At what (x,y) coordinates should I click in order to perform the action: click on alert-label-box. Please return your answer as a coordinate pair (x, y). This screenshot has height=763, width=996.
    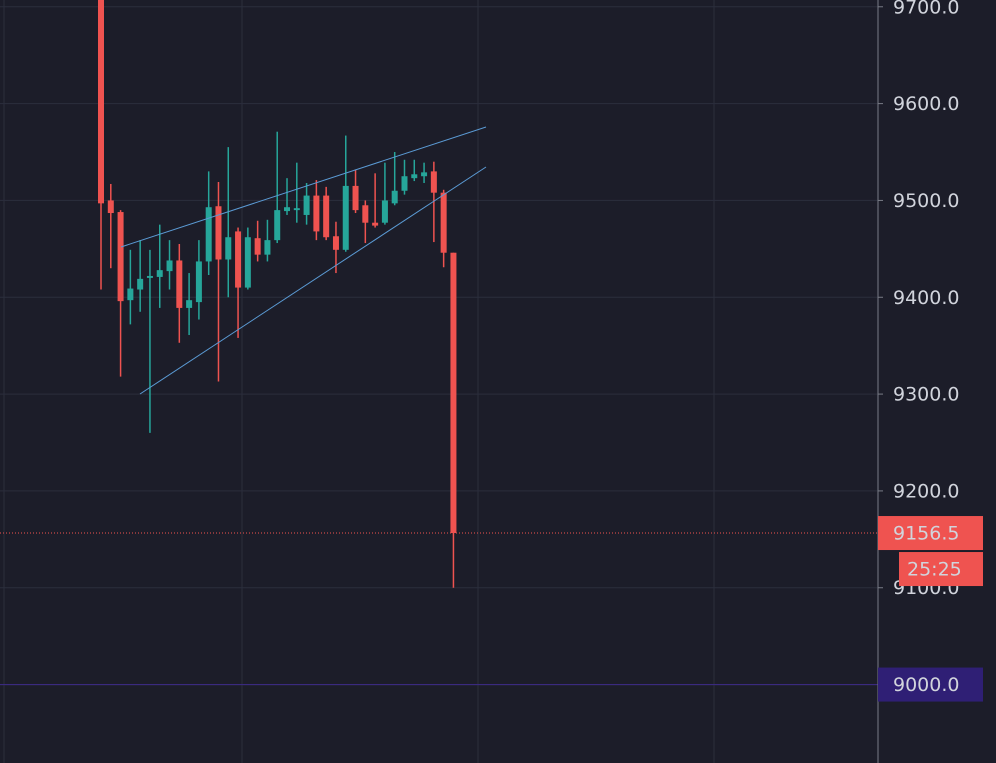
    Looking at the image, I should click on (930, 684).